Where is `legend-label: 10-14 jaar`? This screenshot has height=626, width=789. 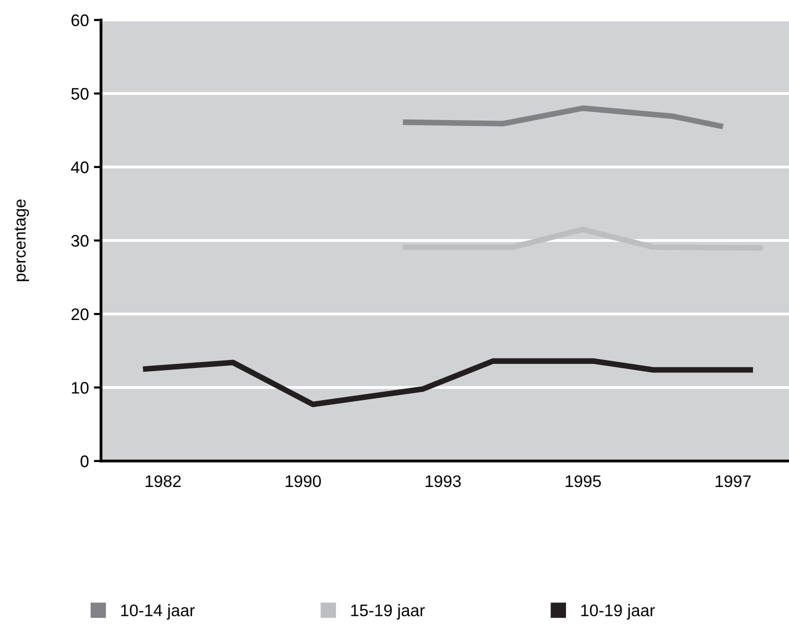 legend-label: 10-14 jaar is located at coordinates (158, 612).